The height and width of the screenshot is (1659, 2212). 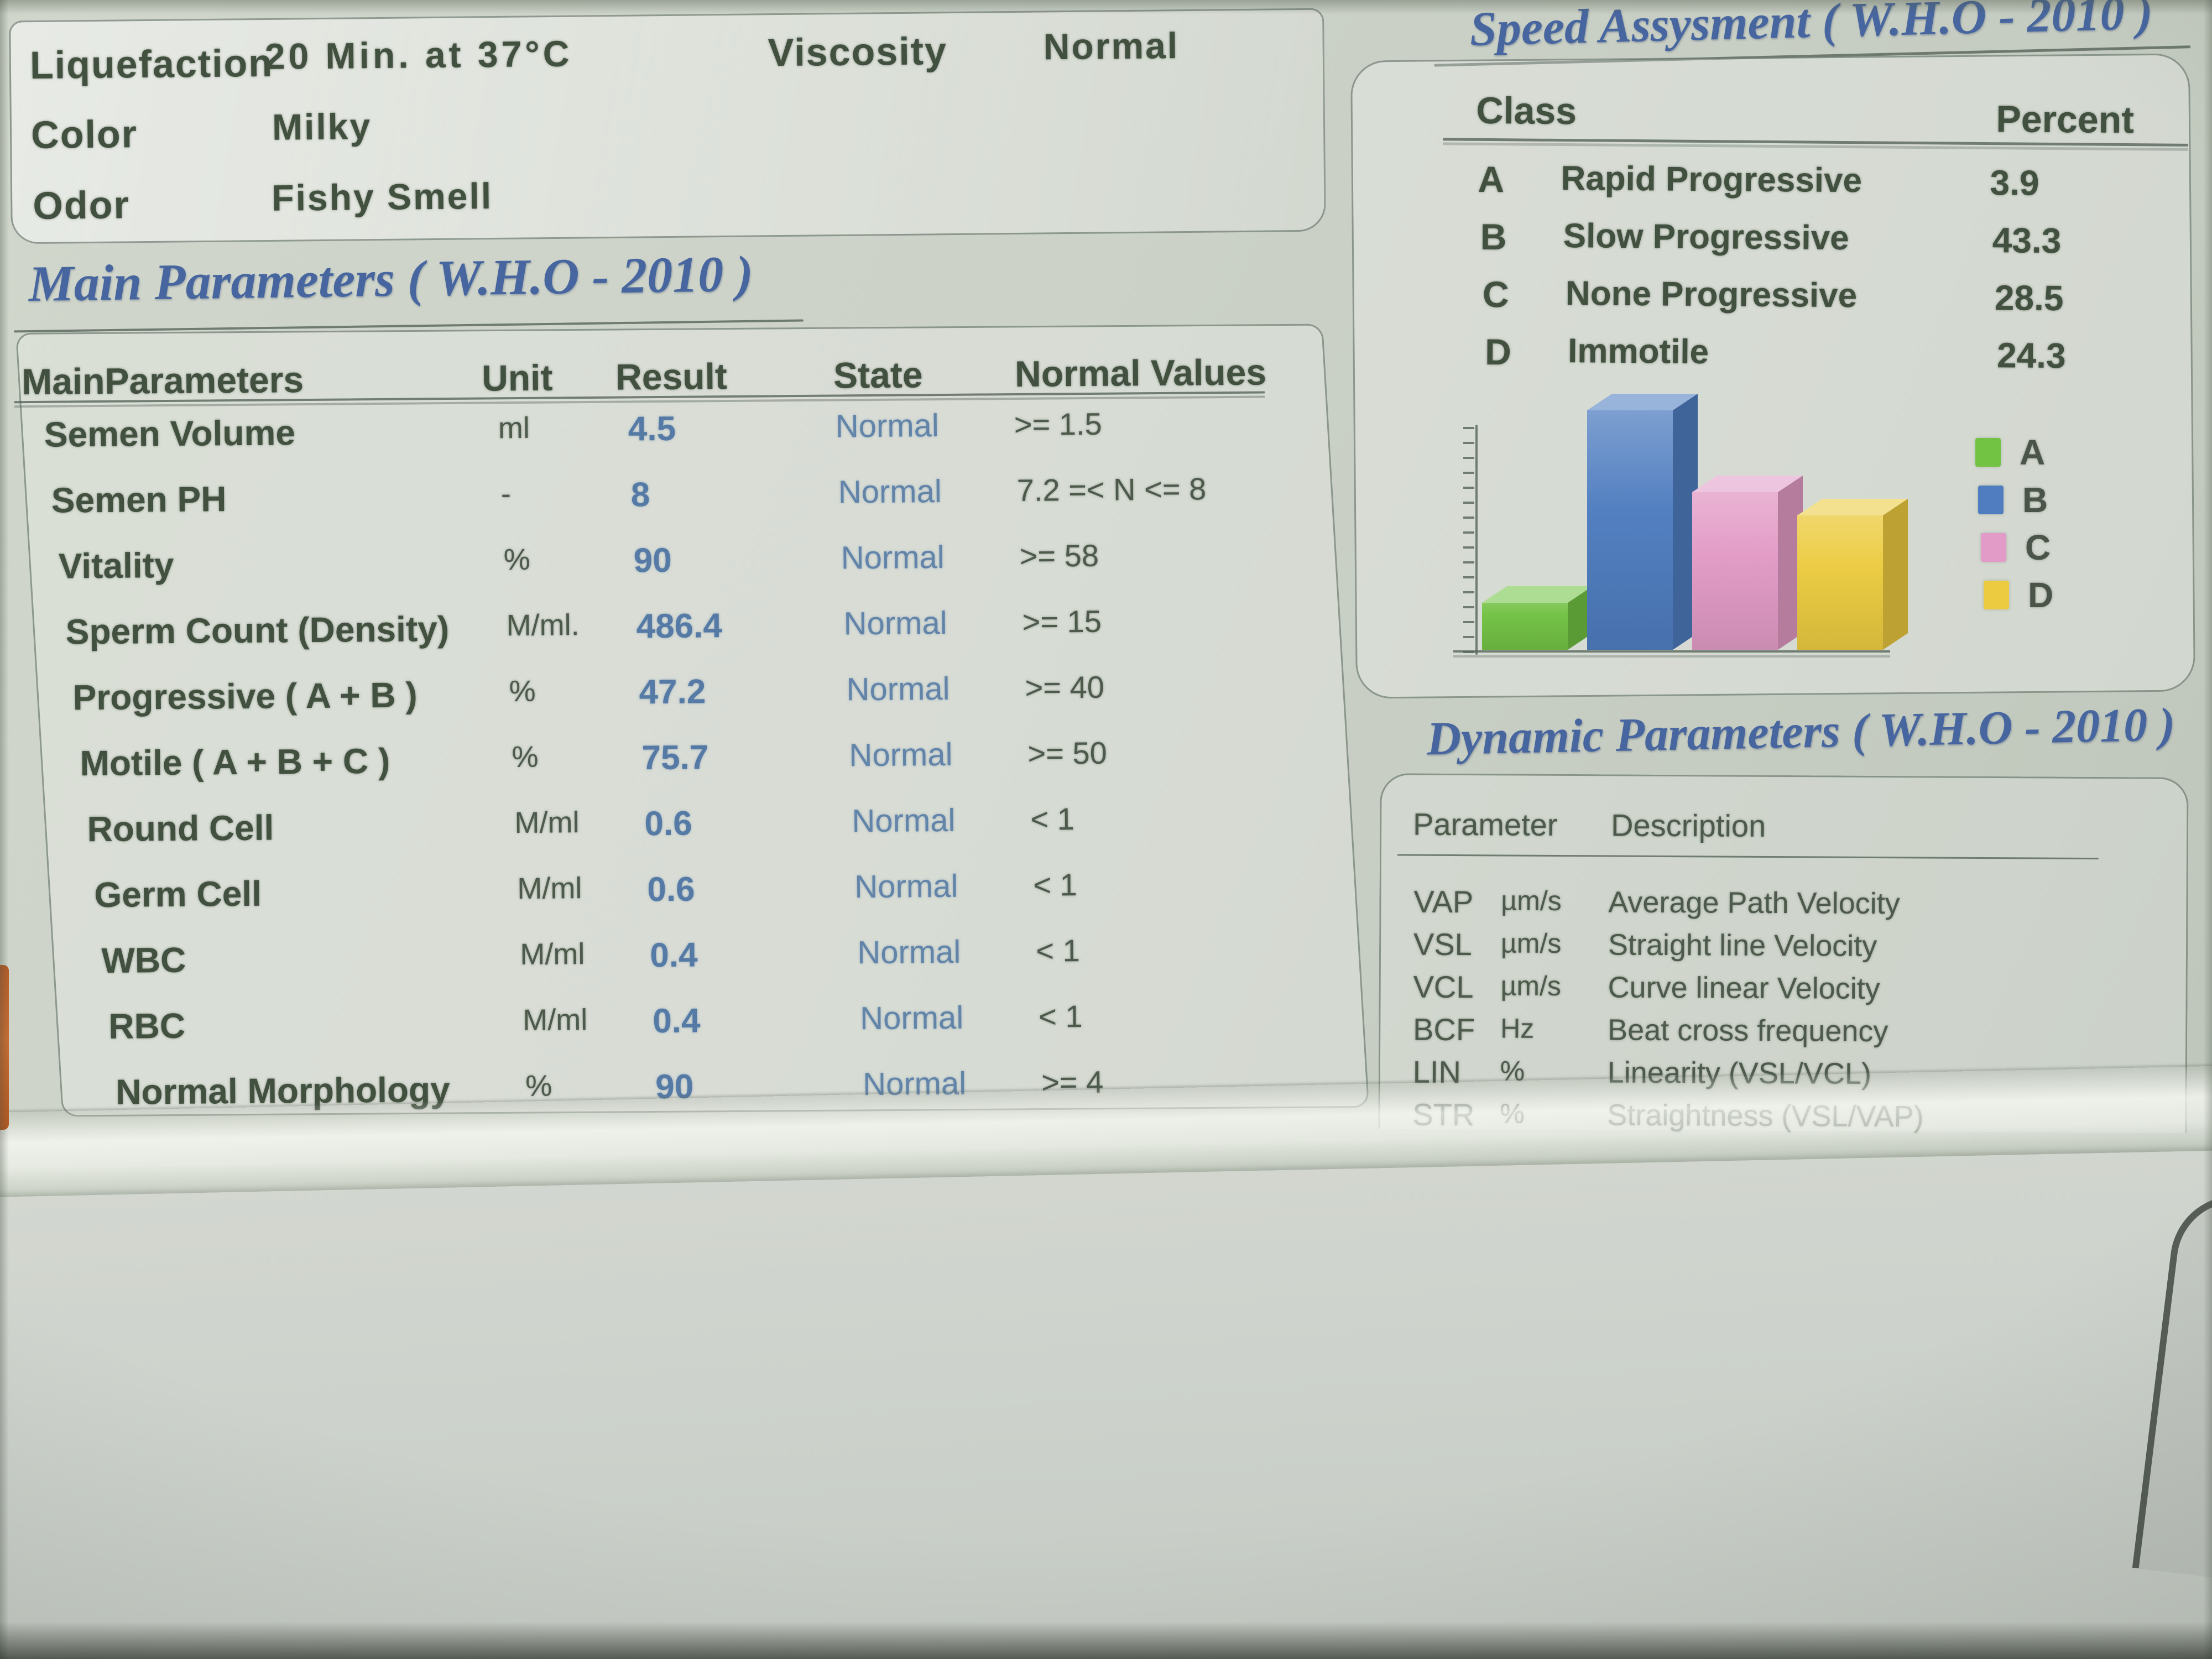 I want to click on legend-item-B: B, so click(x=2045, y=503).